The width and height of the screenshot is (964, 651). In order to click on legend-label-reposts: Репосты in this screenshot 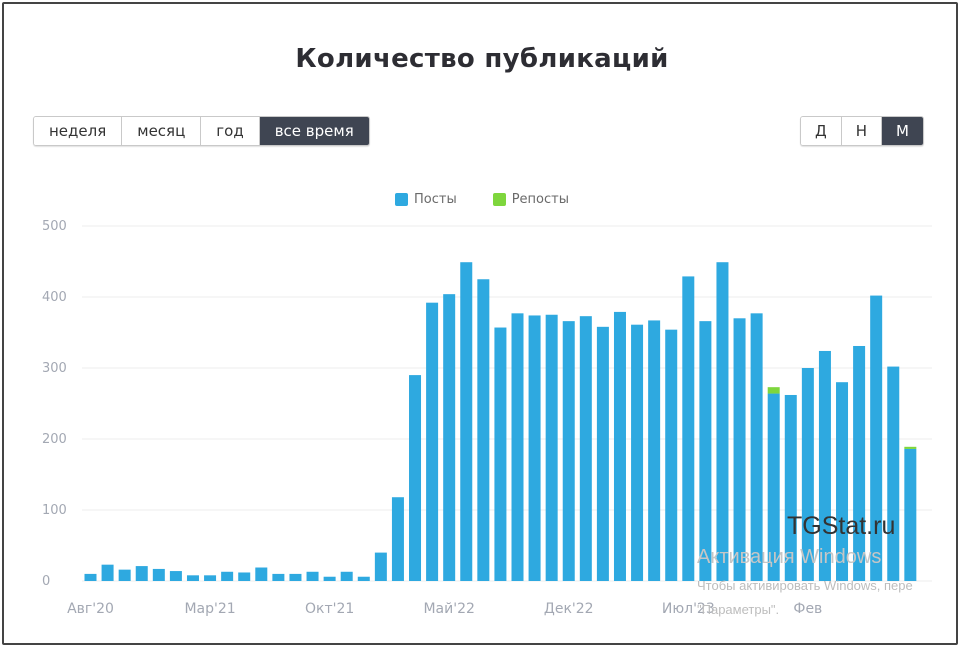, I will do `click(540, 199)`.